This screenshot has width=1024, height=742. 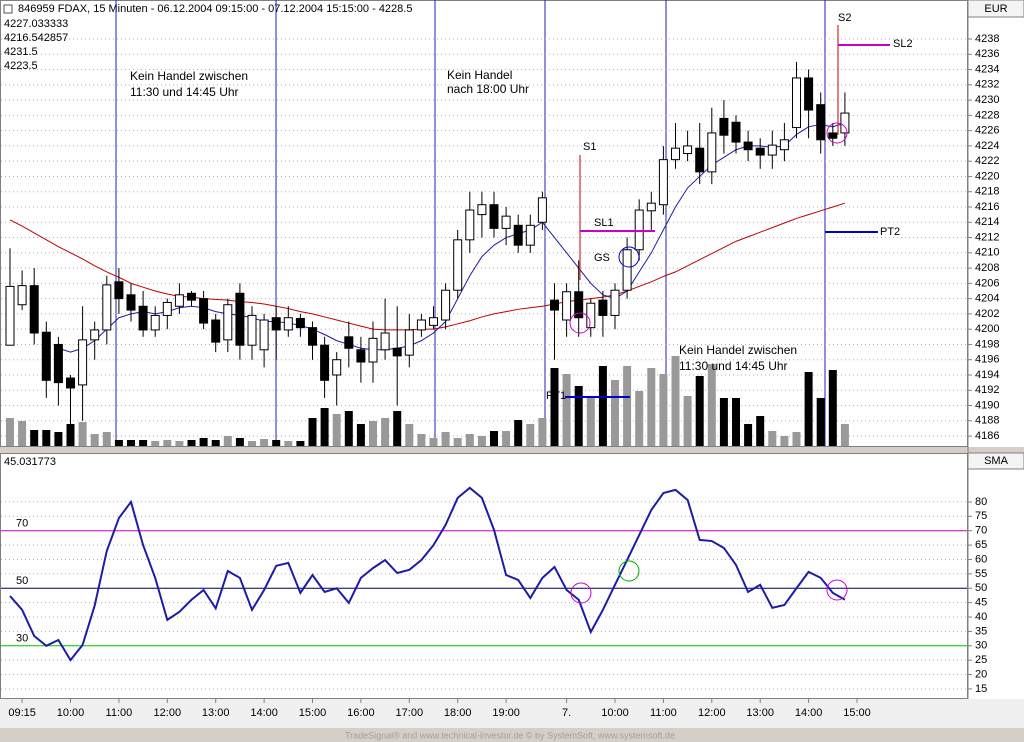 What do you see at coordinates (556, 396) in the screenshot?
I see `annotation: PT1` at bounding box center [556, 396].